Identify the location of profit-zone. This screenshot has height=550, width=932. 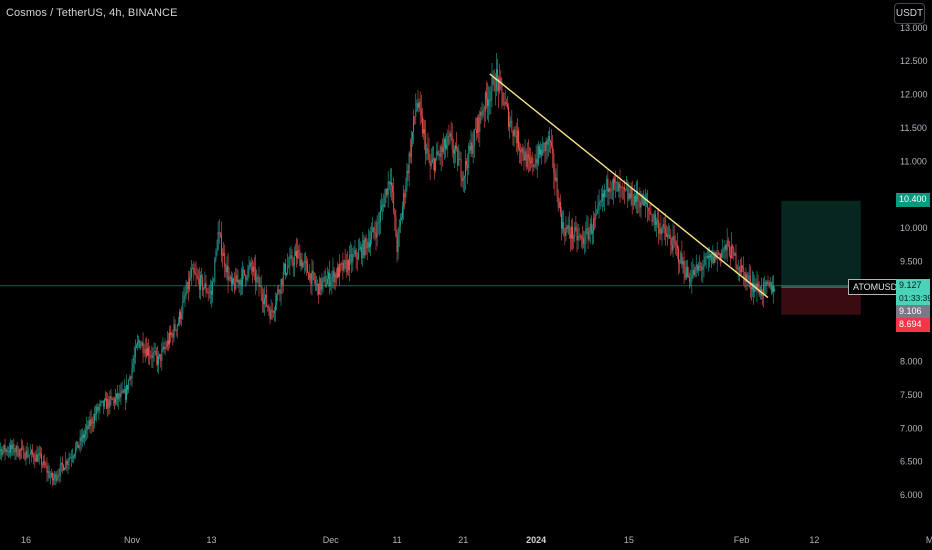
(821, 244).